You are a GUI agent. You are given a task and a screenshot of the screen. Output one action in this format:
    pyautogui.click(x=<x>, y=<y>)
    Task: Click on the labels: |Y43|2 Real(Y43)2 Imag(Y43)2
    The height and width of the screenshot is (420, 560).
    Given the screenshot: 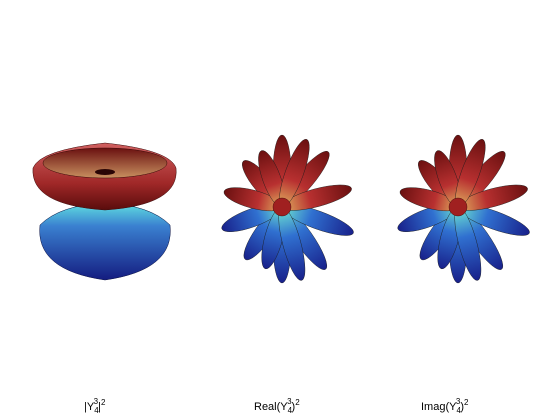 What is the action you would take?
    pyautogui.click(x=276, y=406)
    